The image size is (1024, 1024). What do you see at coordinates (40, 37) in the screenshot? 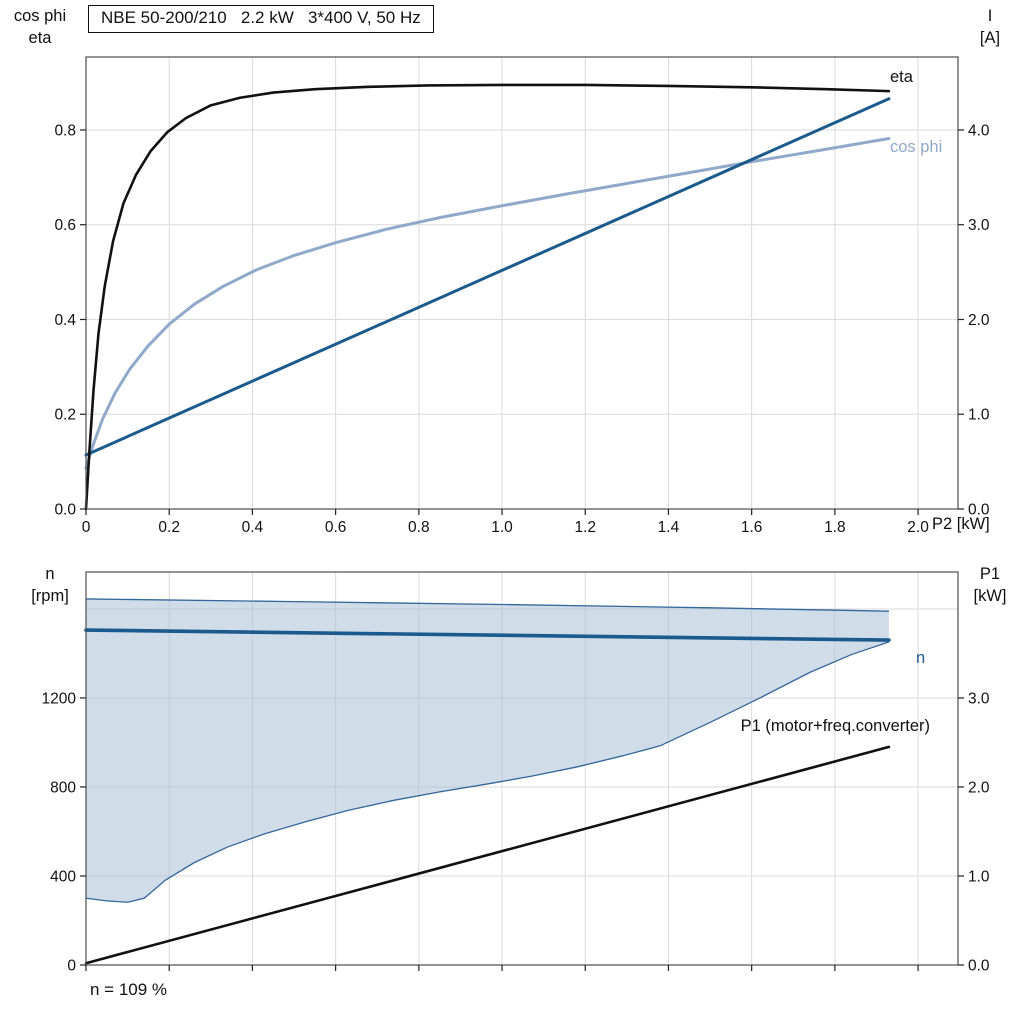
I see `axis-title-eta: eta` at bounding box center [40, 37].